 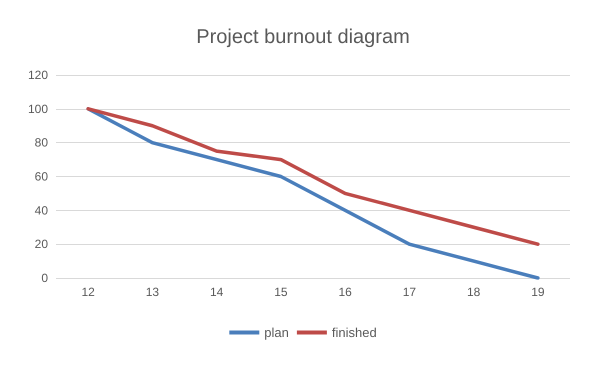 I want to click on y-tick-label: 100, so click(x=38, y=109).